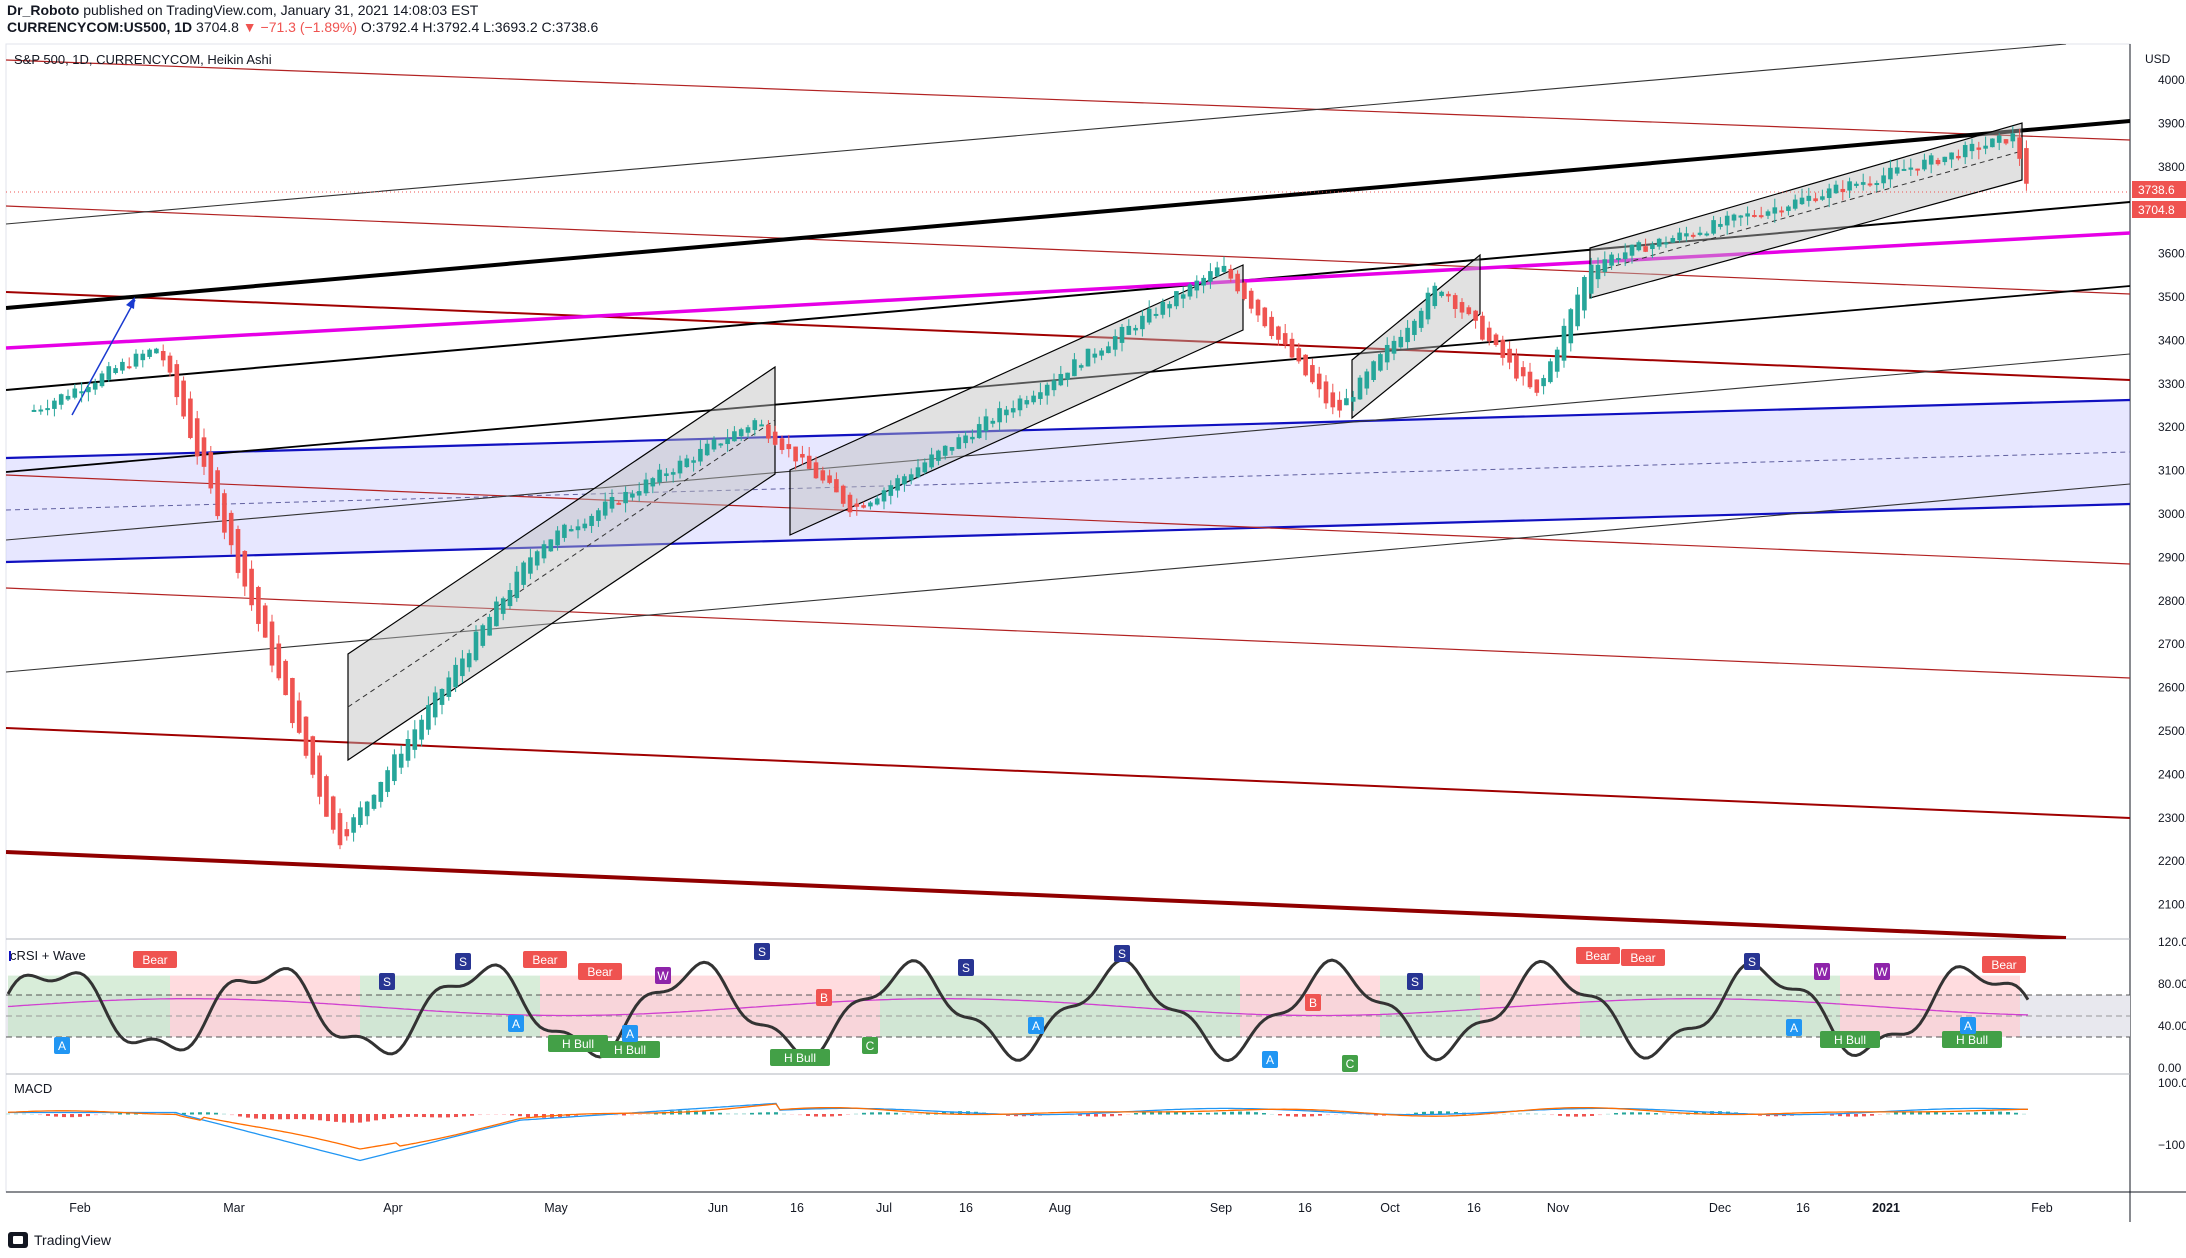 This screenshot has width=2186, height=1258. What do you see at coordinates (59, 1240) in the screenshot?
I see `tradingview-logo: TradingView` at bounding box center [59, 1240].